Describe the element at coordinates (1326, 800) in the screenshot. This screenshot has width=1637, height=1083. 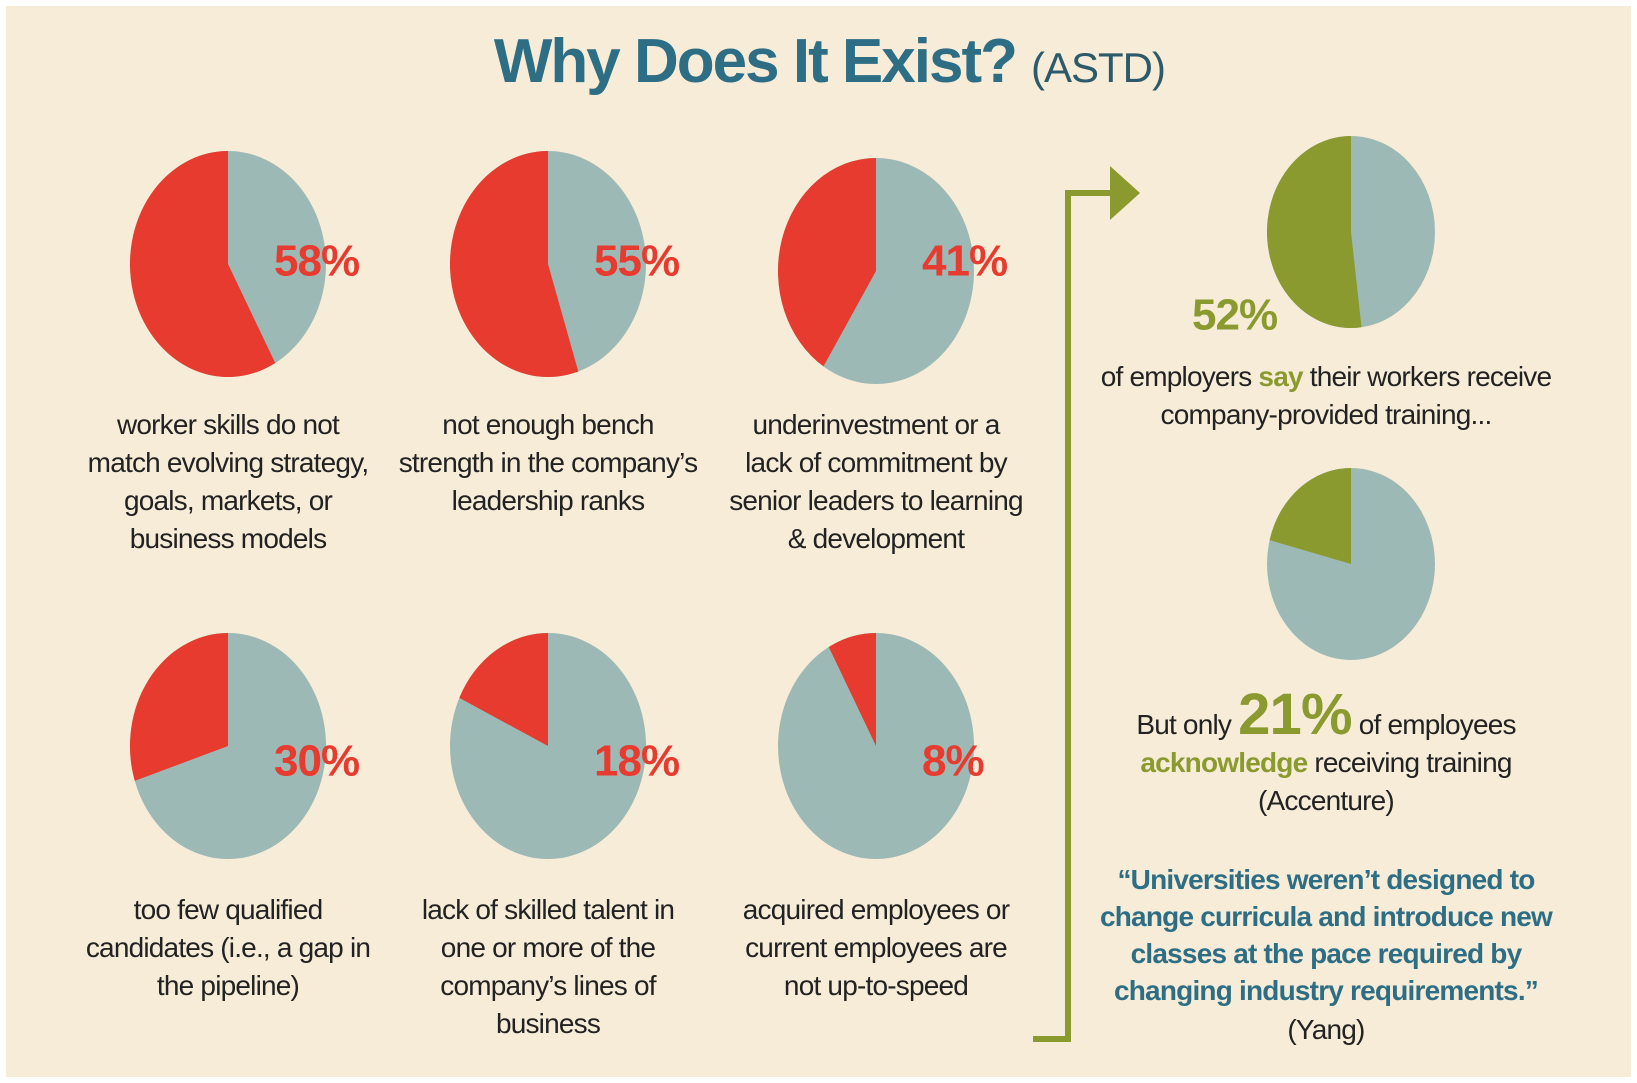
I see `caption-source: (Accenture)` at that location.